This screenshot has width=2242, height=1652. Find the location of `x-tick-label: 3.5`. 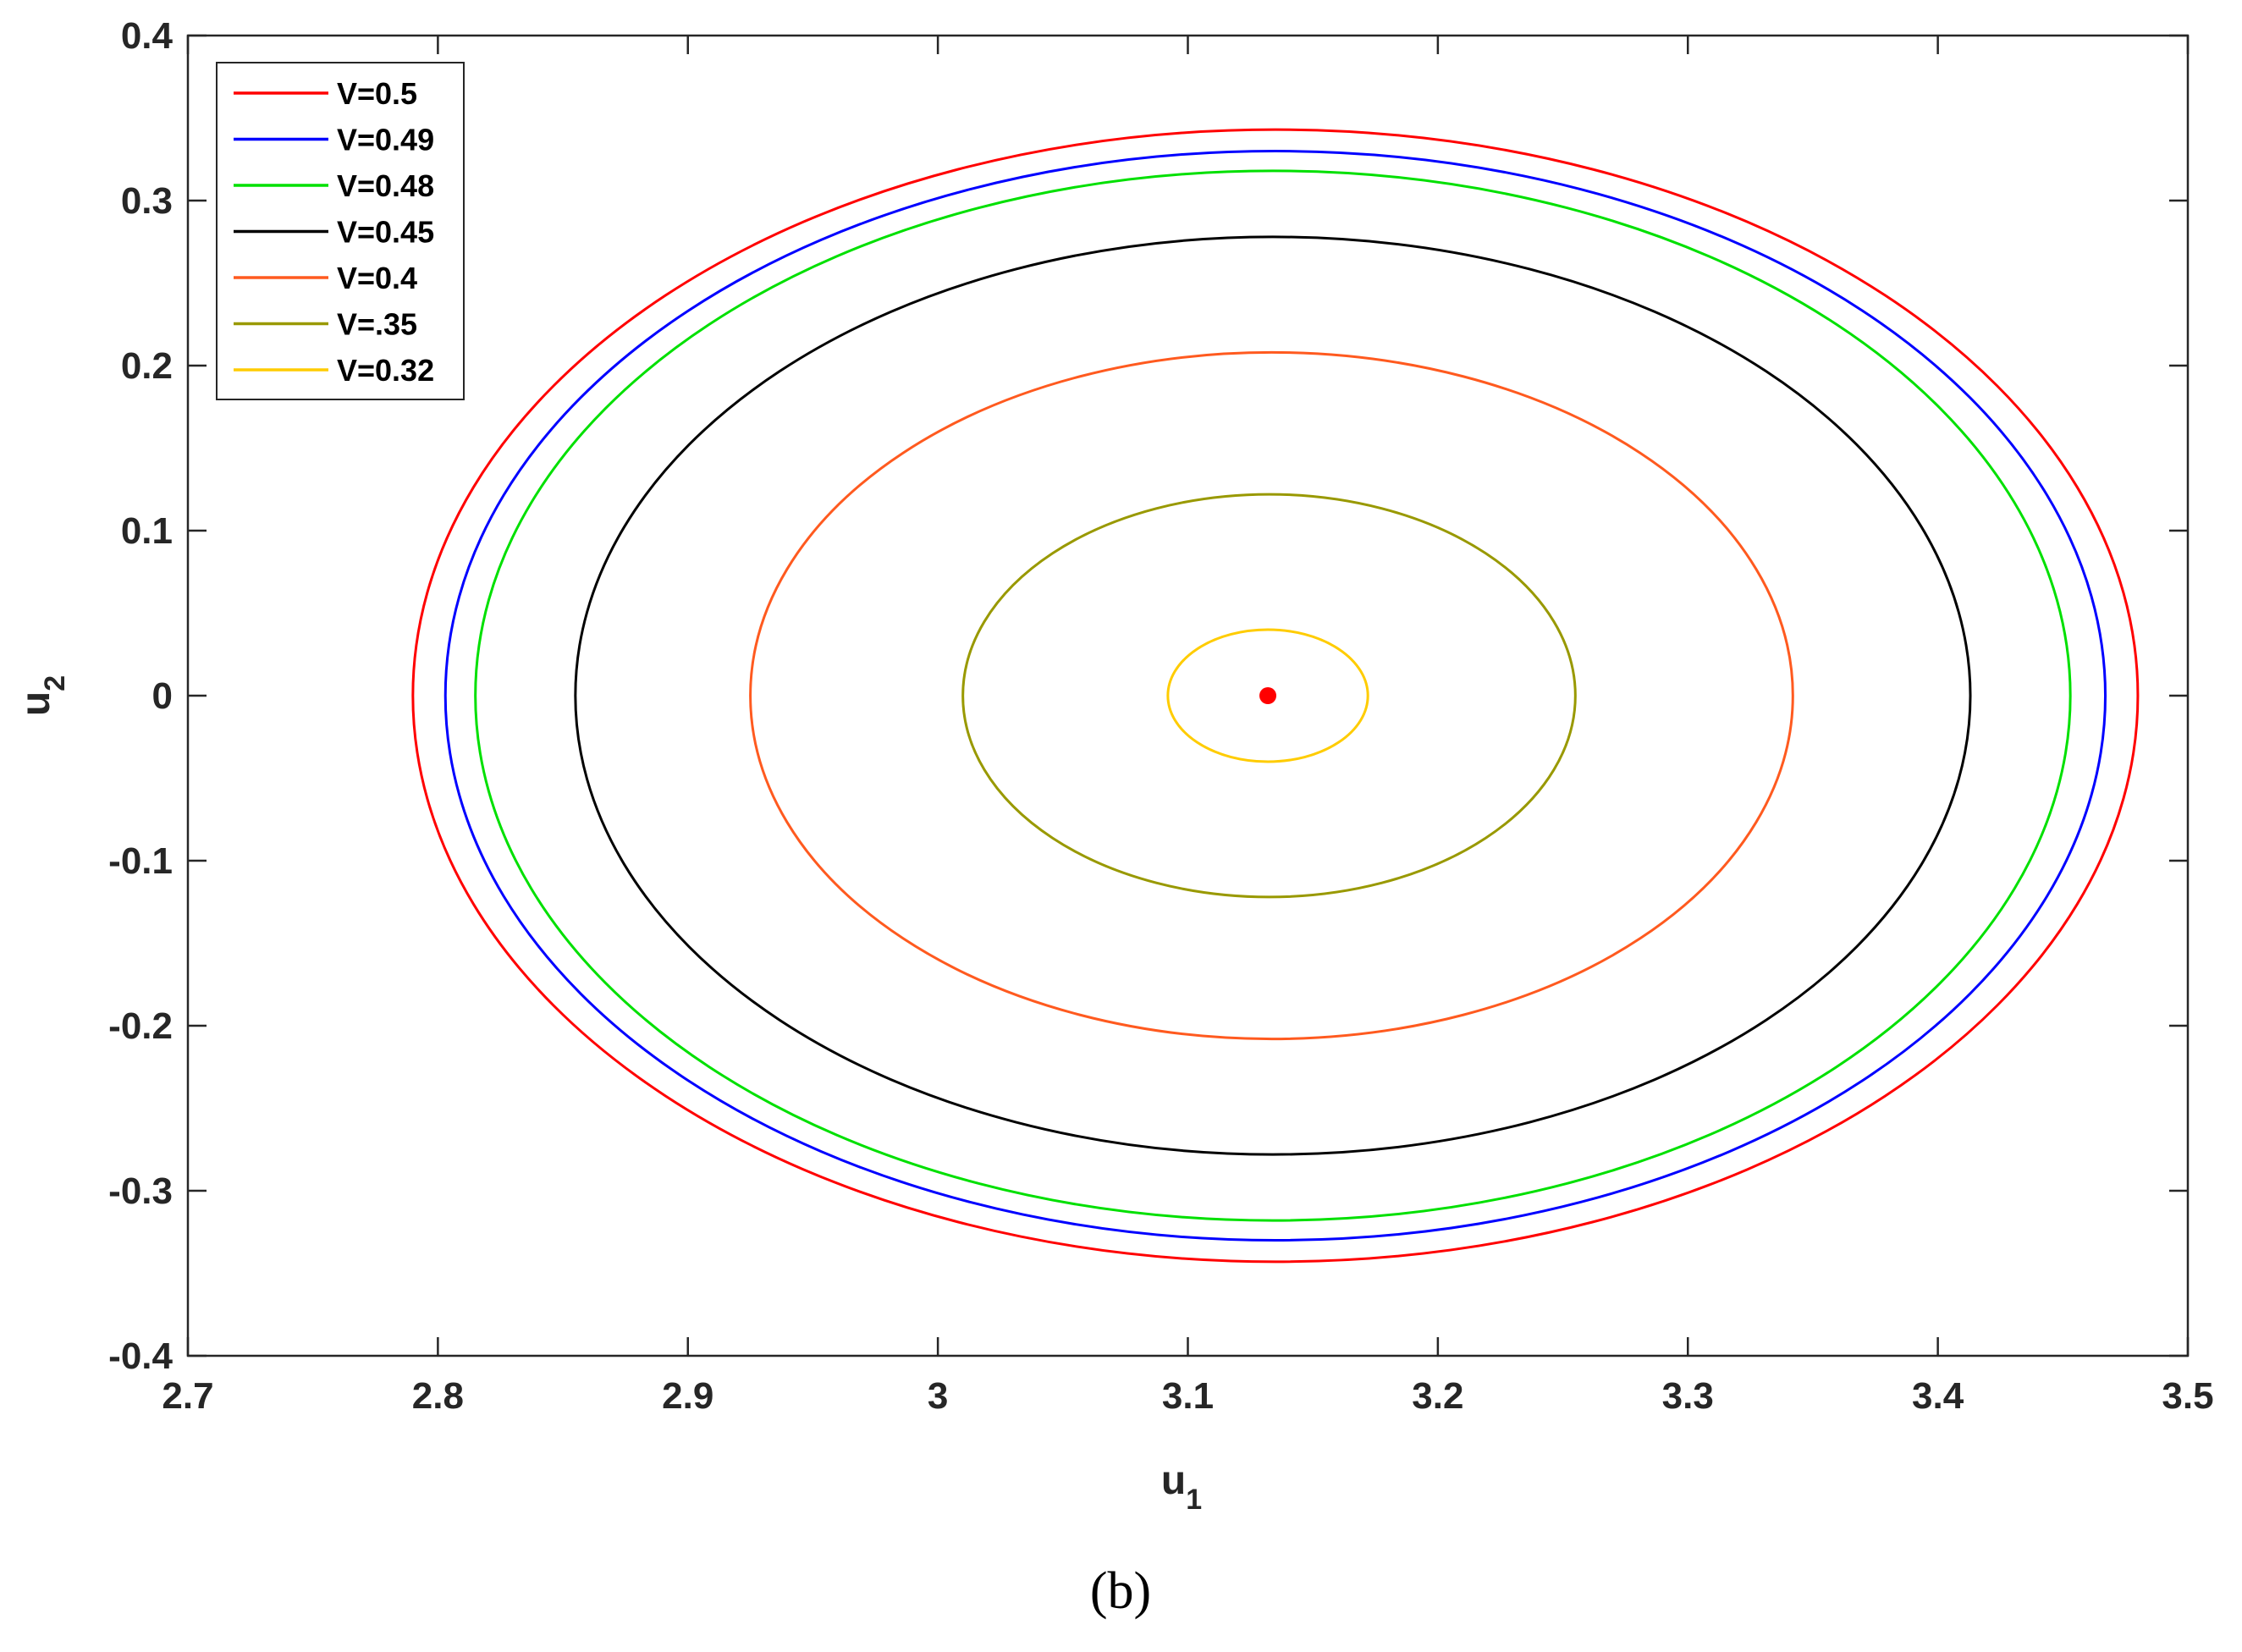

x-tick-label: 3.5 is located at coordinates (2187, 1396).